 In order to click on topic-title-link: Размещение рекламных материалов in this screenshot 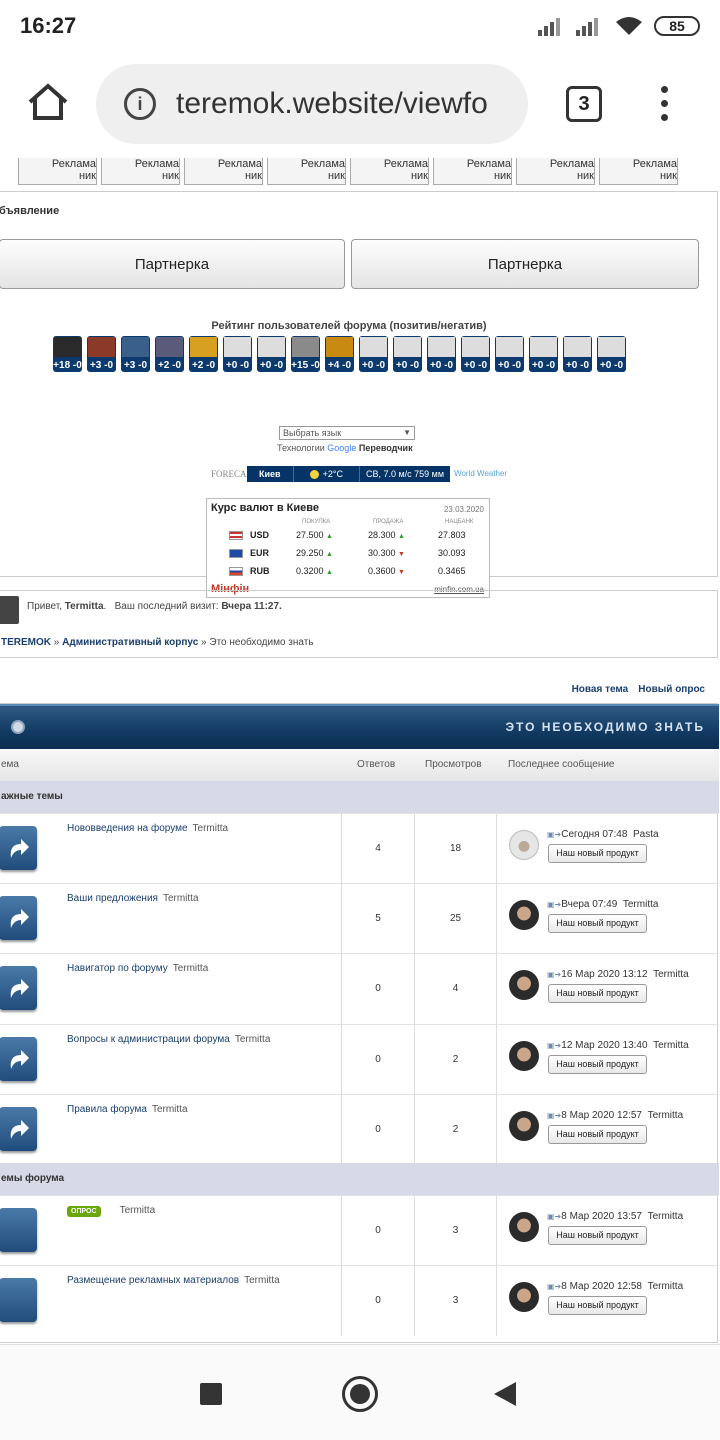, I will do `click(153, 1280)`.